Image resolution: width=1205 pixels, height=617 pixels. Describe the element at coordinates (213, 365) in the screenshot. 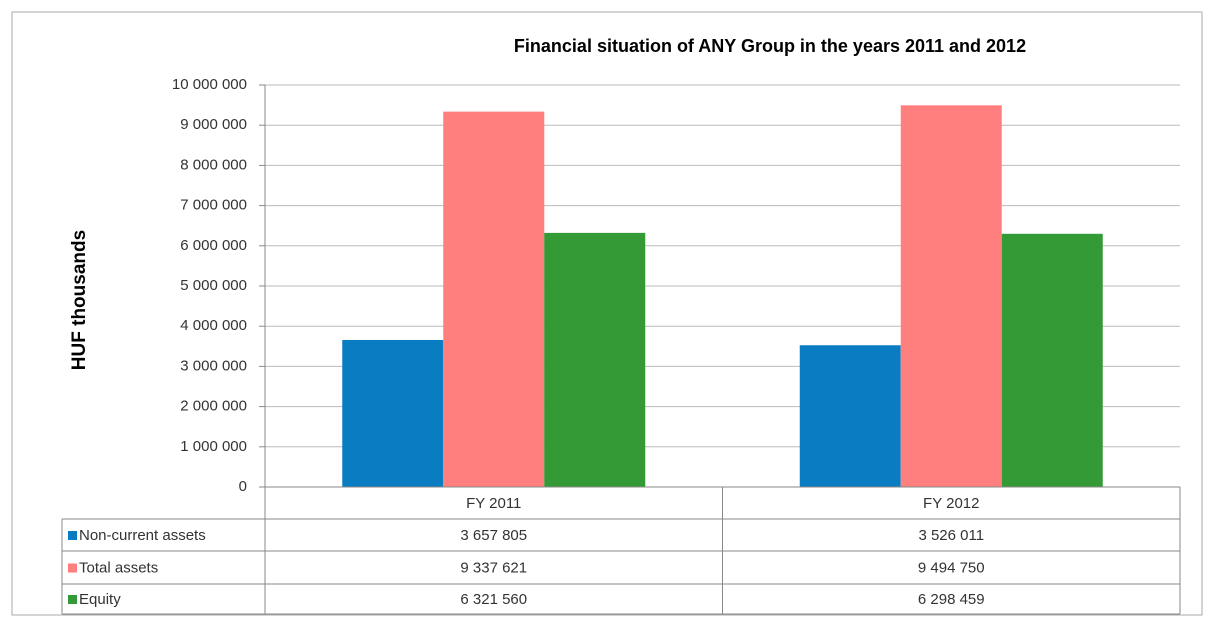

I see `y-tick-label: 3 000 000` at that location.